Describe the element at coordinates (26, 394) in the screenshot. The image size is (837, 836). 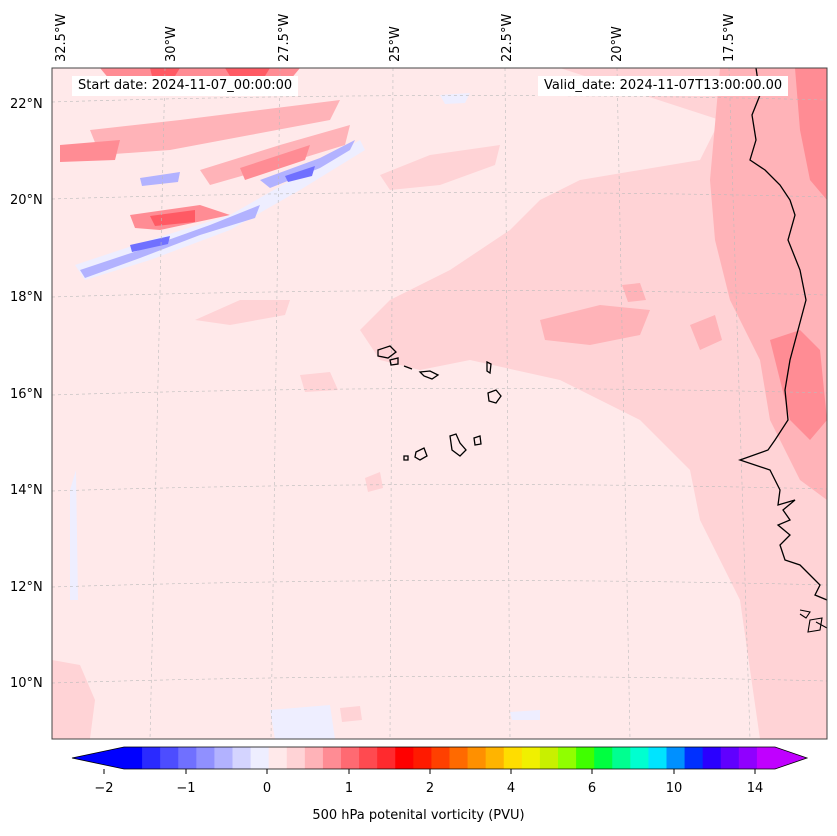
I see `latitude-label: 16°N` at that location.